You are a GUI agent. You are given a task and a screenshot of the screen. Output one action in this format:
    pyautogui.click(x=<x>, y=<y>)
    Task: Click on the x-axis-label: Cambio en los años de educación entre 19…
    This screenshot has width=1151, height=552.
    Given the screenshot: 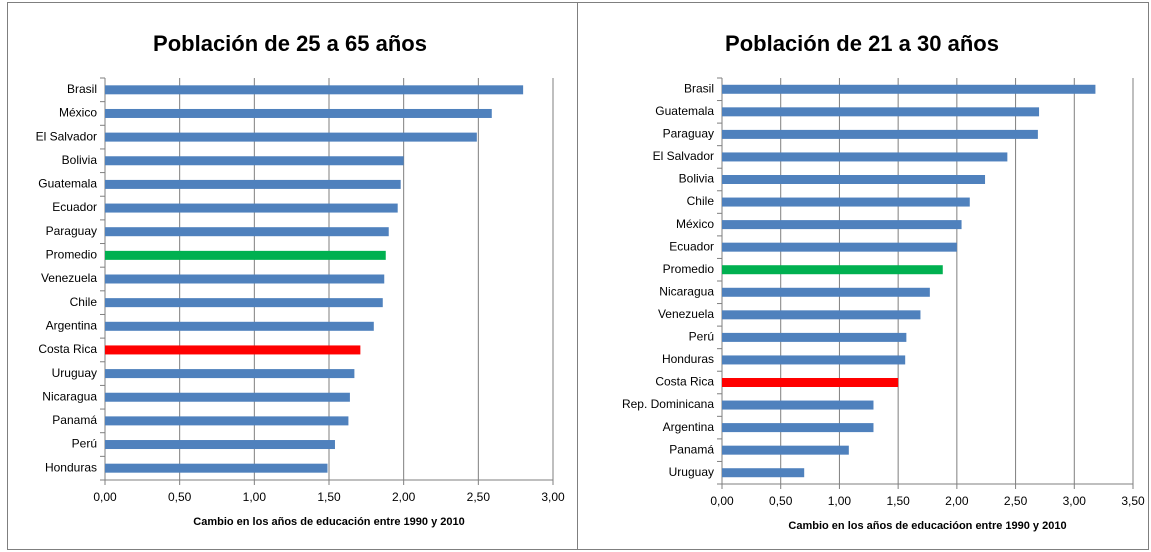 What is the action you would take?
    pyautogui.click(x=328, y=522)
    